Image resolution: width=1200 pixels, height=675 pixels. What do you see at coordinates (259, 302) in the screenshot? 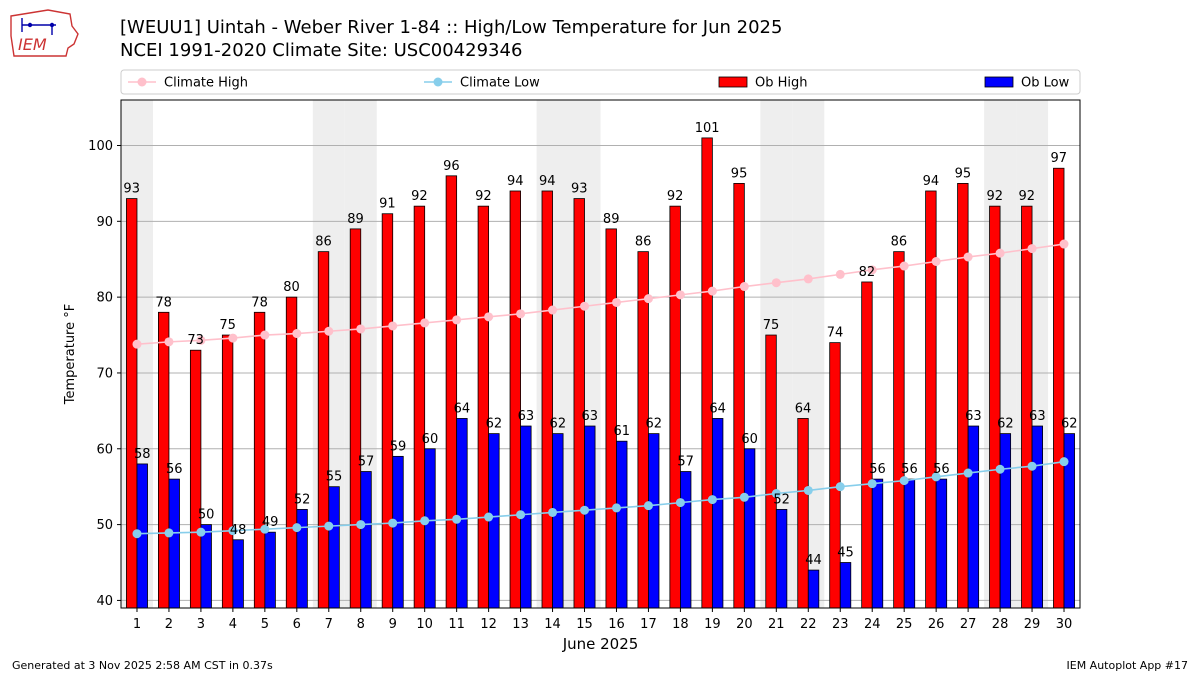
I see `ob-high-label: 78` at bounding box center [259, 302].